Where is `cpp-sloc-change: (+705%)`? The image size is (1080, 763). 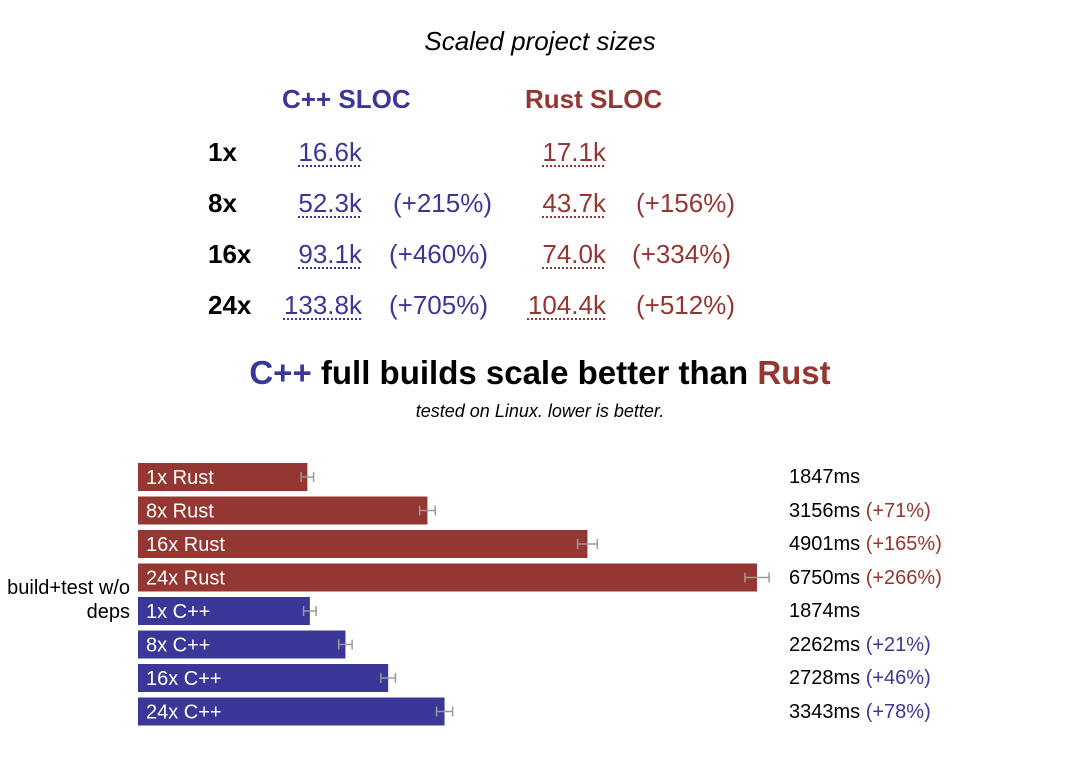 cpp-sloc-change: (+705%) is located at coordinates (438, 305).